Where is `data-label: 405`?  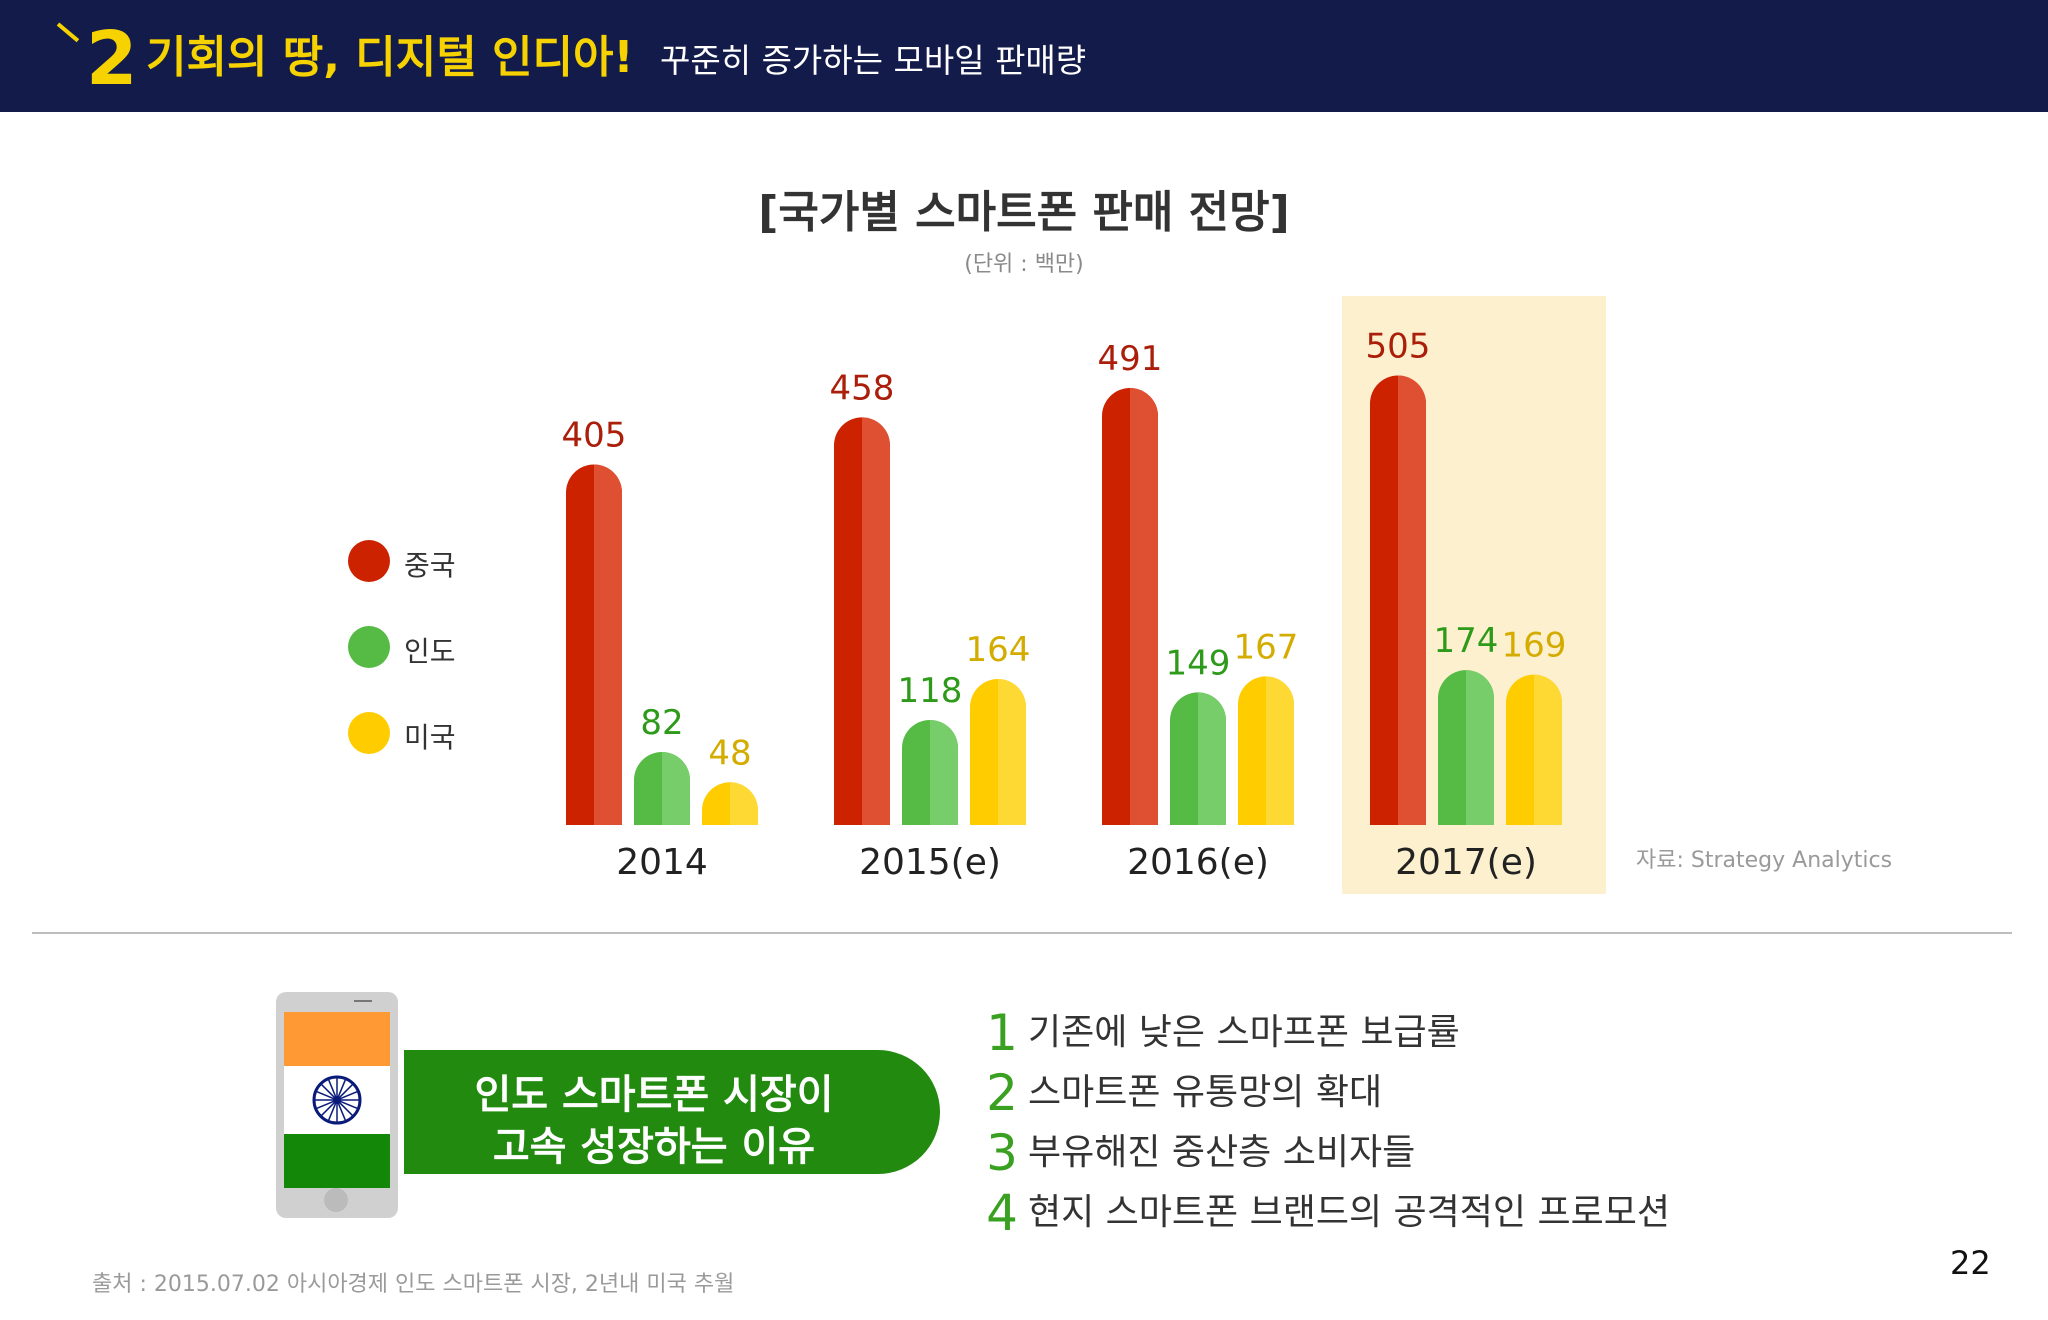
data-label: 405 is located at coordinates (594, 436).